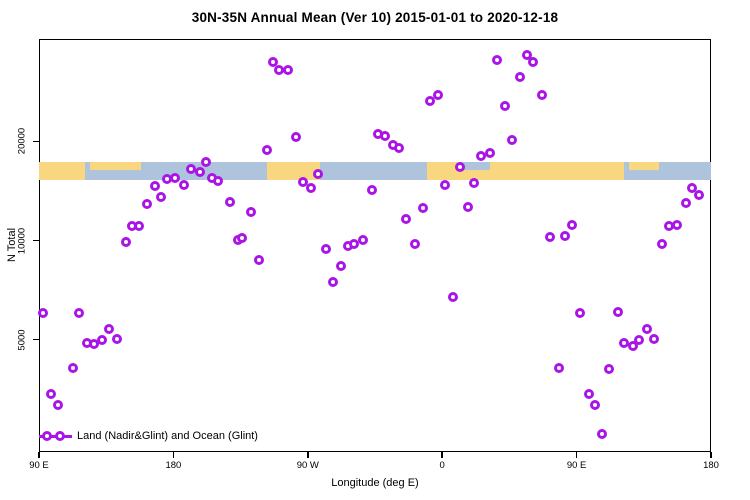  I want to click on legend-marker, so click(55, 436).